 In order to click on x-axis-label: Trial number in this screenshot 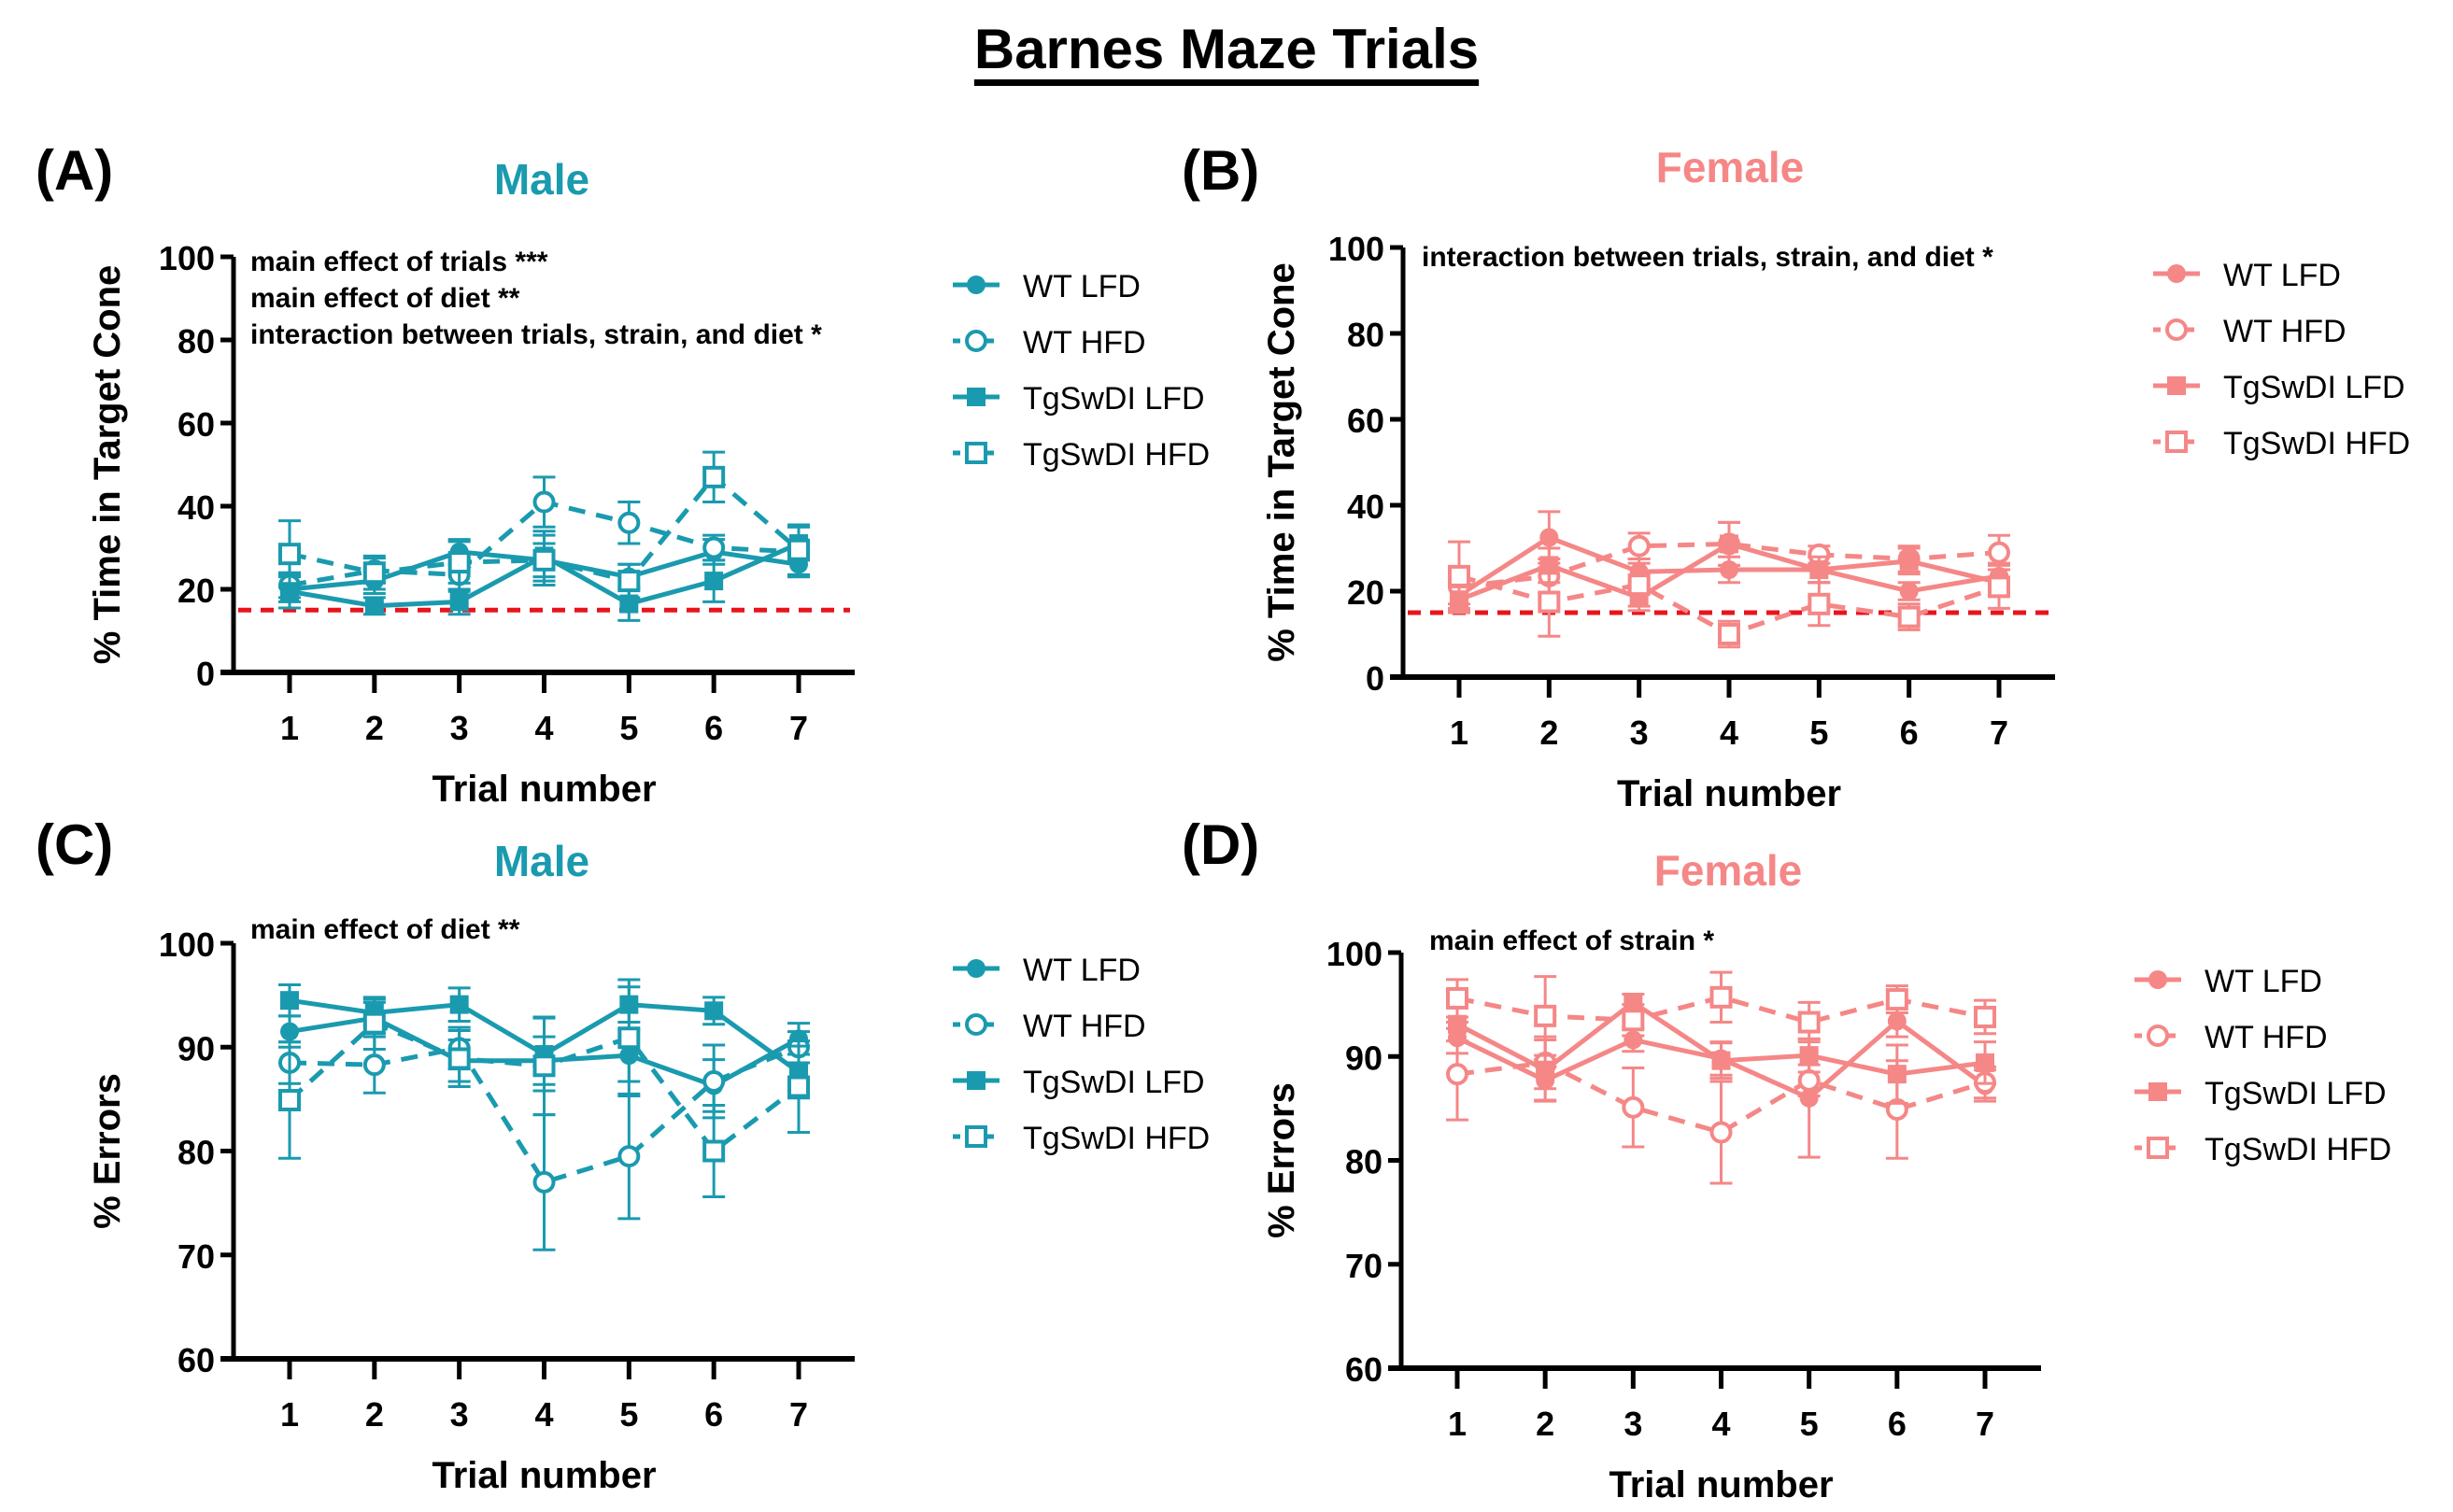, I will do `click(1721, 1485)`.